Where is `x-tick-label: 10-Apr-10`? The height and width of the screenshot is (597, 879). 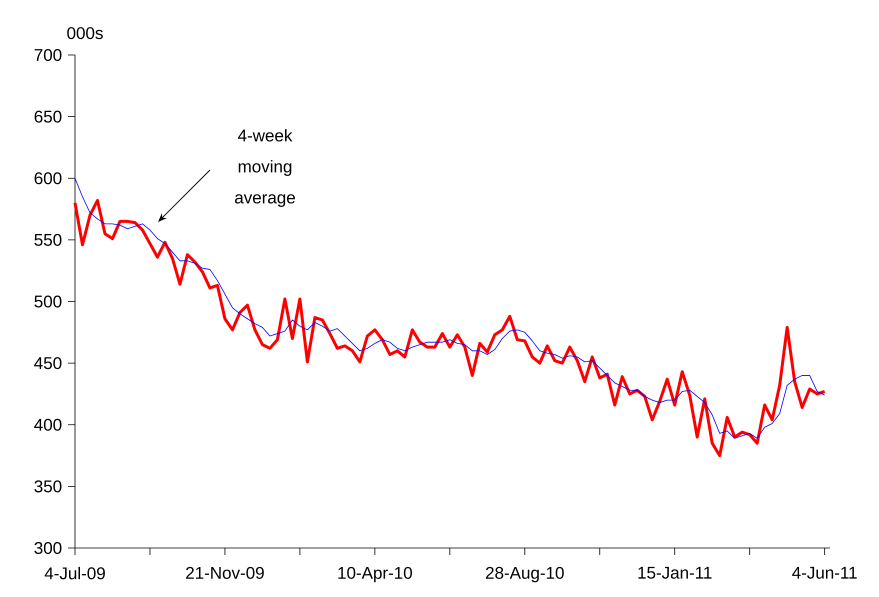
x-tick-label: 10-Apr-10 is located at coordinates (375, 574).